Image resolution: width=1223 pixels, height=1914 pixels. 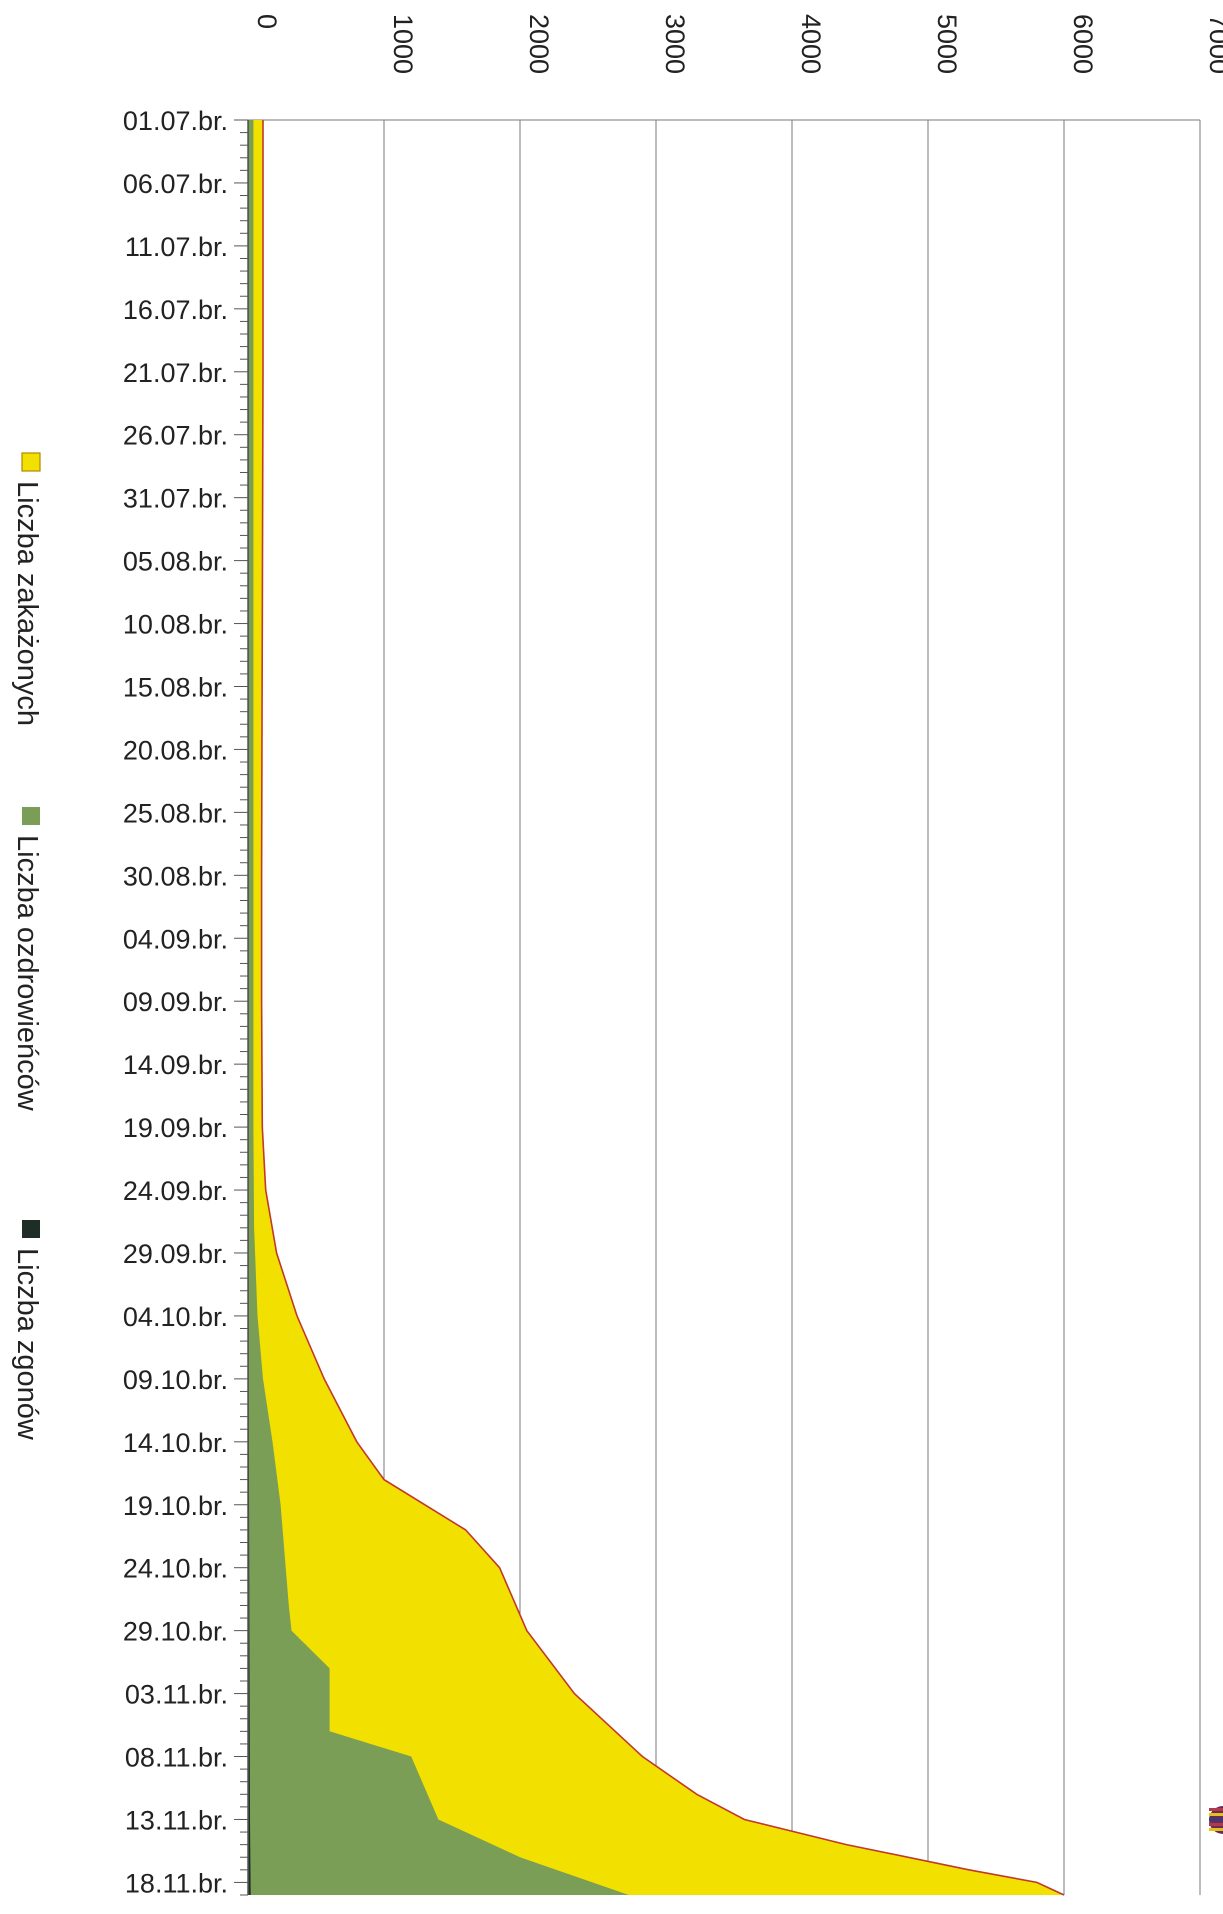 I want to click on date-tick-label: 05.08.br., so click(x=175, y=562).